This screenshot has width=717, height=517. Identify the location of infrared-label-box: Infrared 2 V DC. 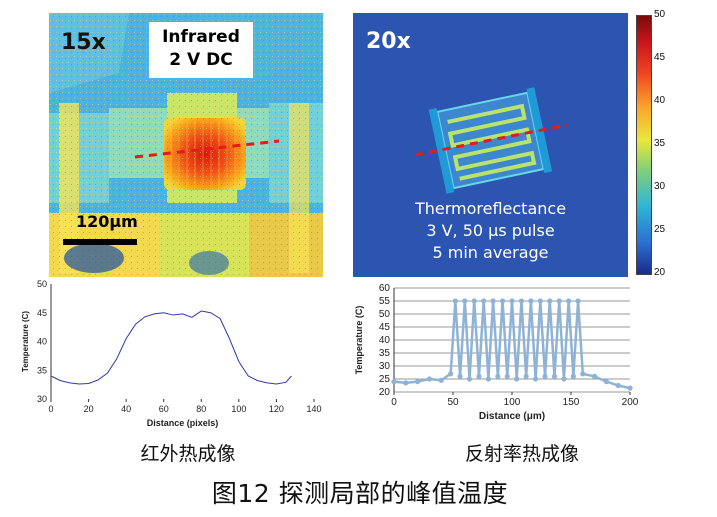
(201, 50).